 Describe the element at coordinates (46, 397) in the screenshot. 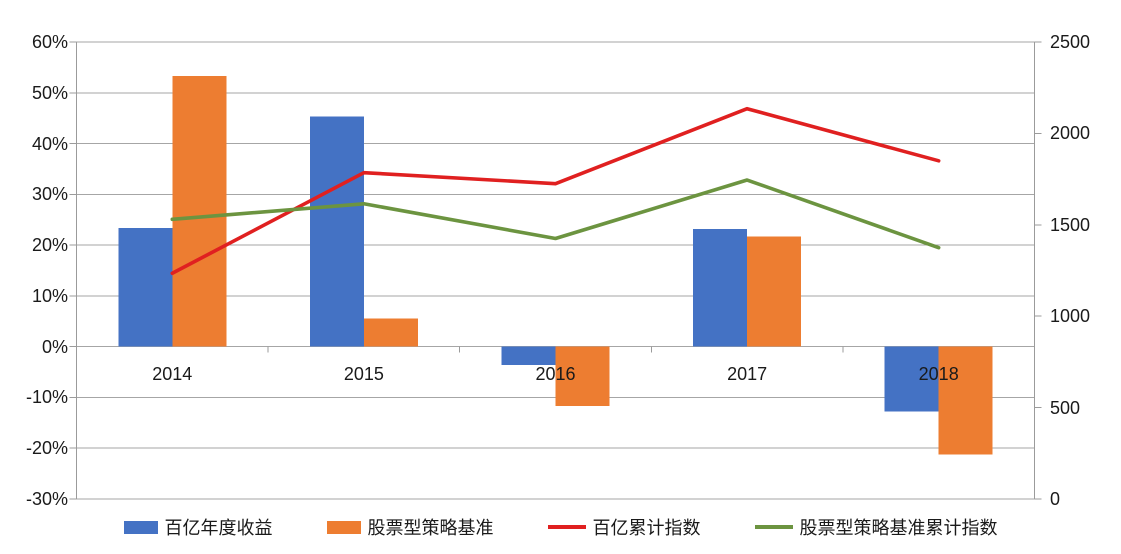

I see `left-axis-tick-label: -10%` at that location.